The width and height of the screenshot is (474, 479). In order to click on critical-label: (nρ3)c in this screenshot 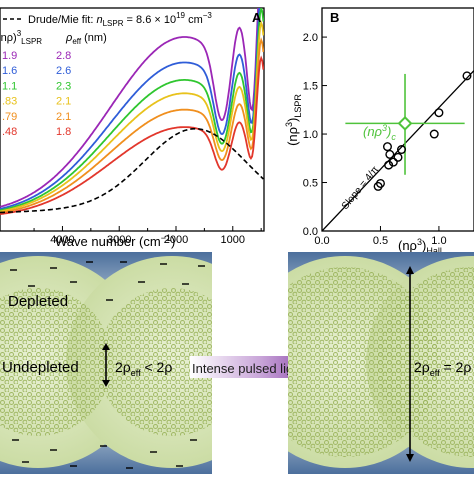, I will do `click(379, 132)`.